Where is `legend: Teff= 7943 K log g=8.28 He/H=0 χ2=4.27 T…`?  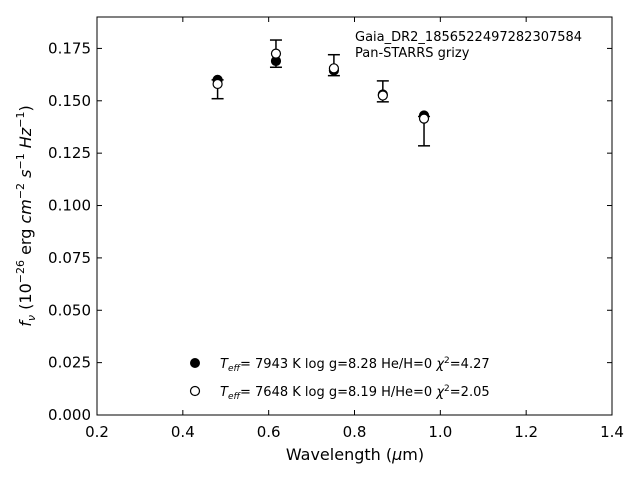
legend: Teff= 7943 K log g=8.28 He/H=0 χ2=4.27 T… is located at coordinates (339, 379).